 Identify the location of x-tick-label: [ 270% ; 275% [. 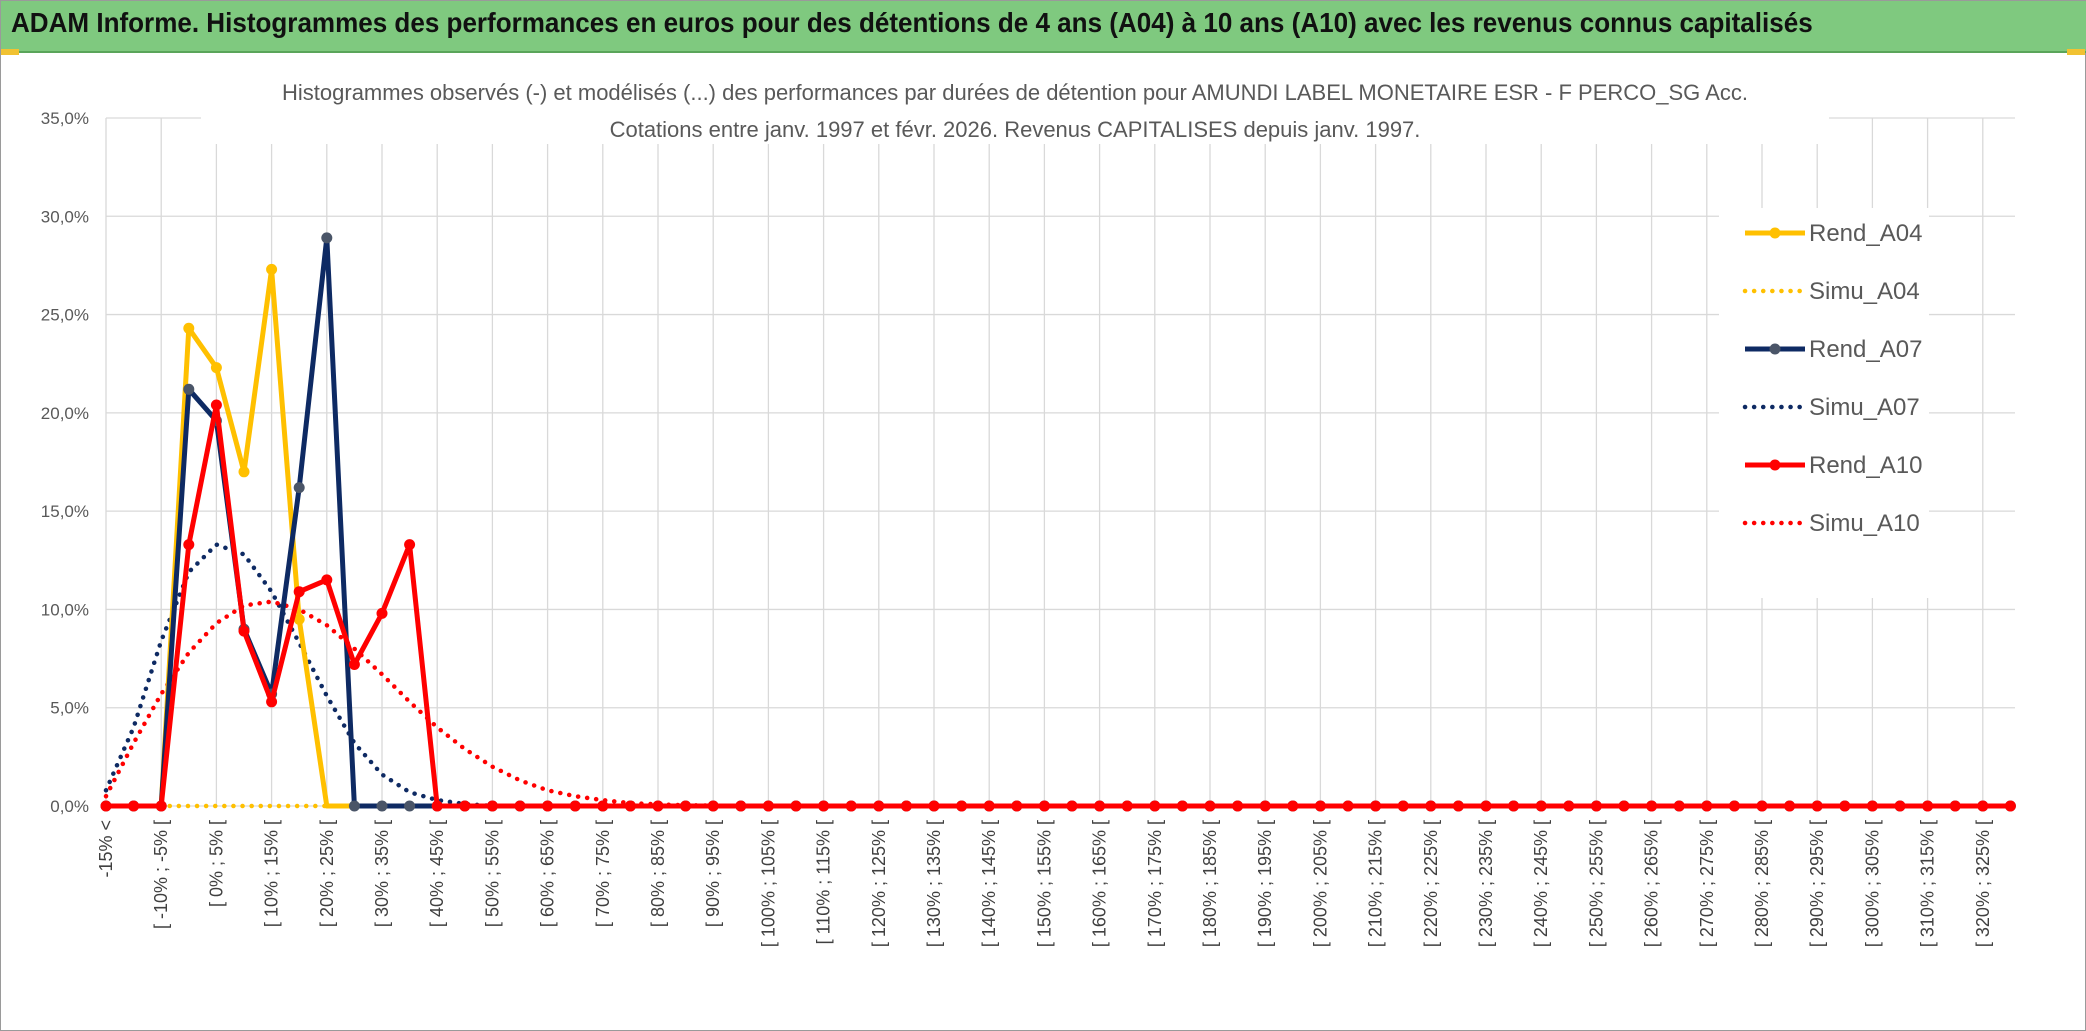
(1707, 883).